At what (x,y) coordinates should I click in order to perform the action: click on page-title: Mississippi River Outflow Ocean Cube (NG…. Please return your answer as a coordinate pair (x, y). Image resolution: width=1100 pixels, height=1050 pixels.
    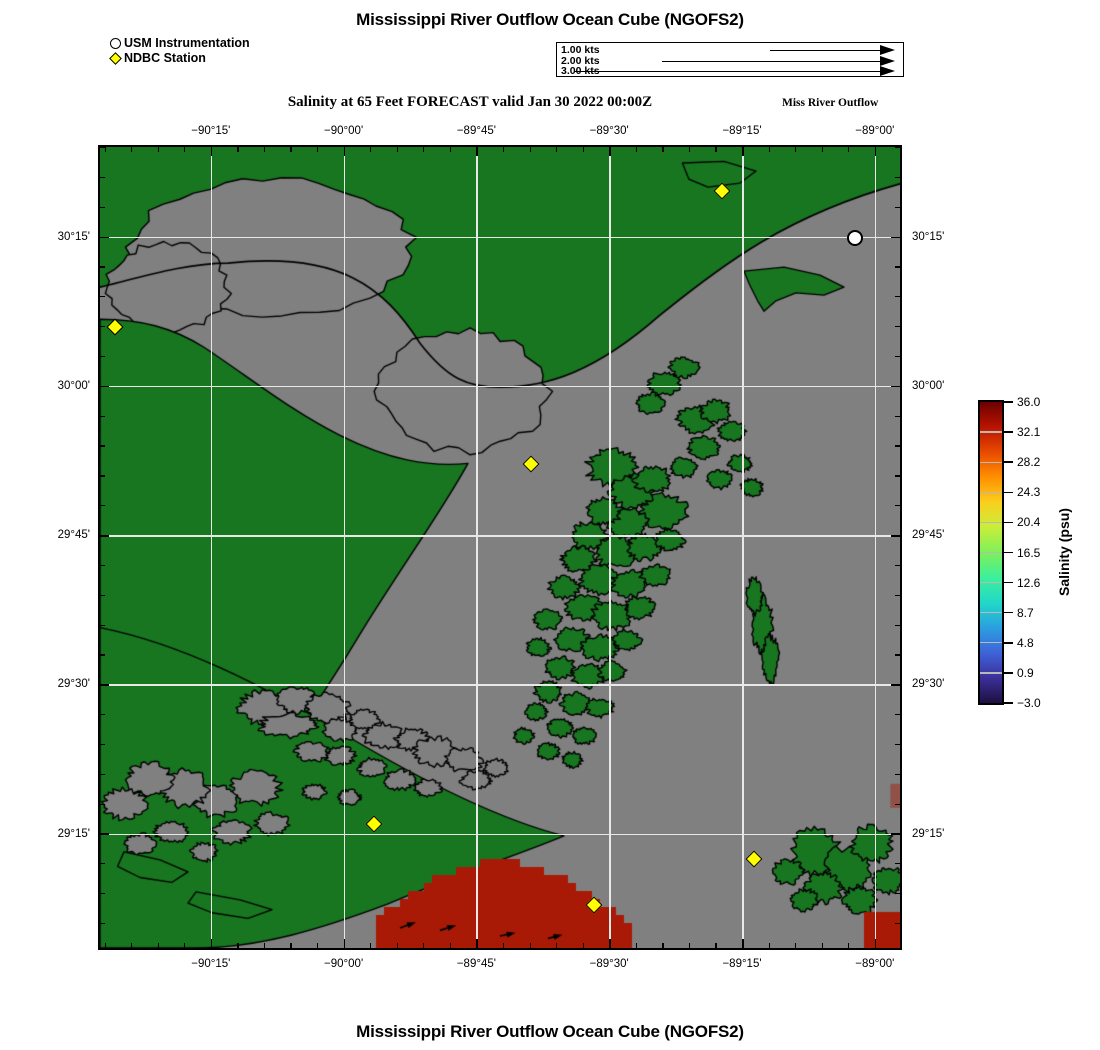
    Looking at the image, I should click on (550, 19).